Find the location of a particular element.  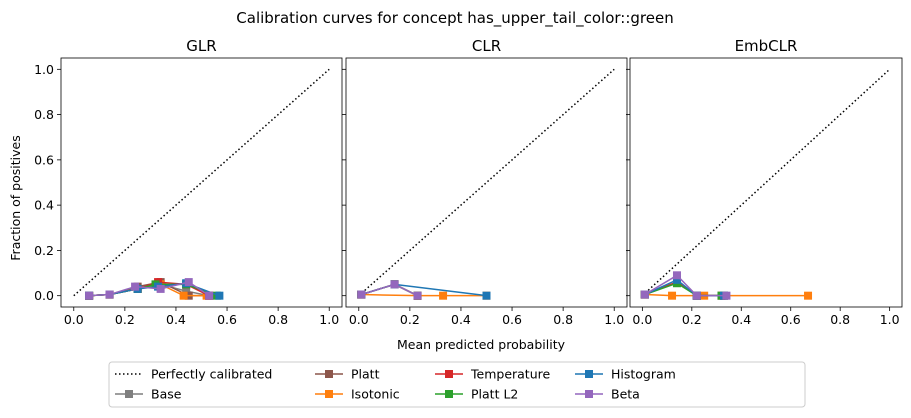

legend-label: Beta is located at coordinates (625, 394).